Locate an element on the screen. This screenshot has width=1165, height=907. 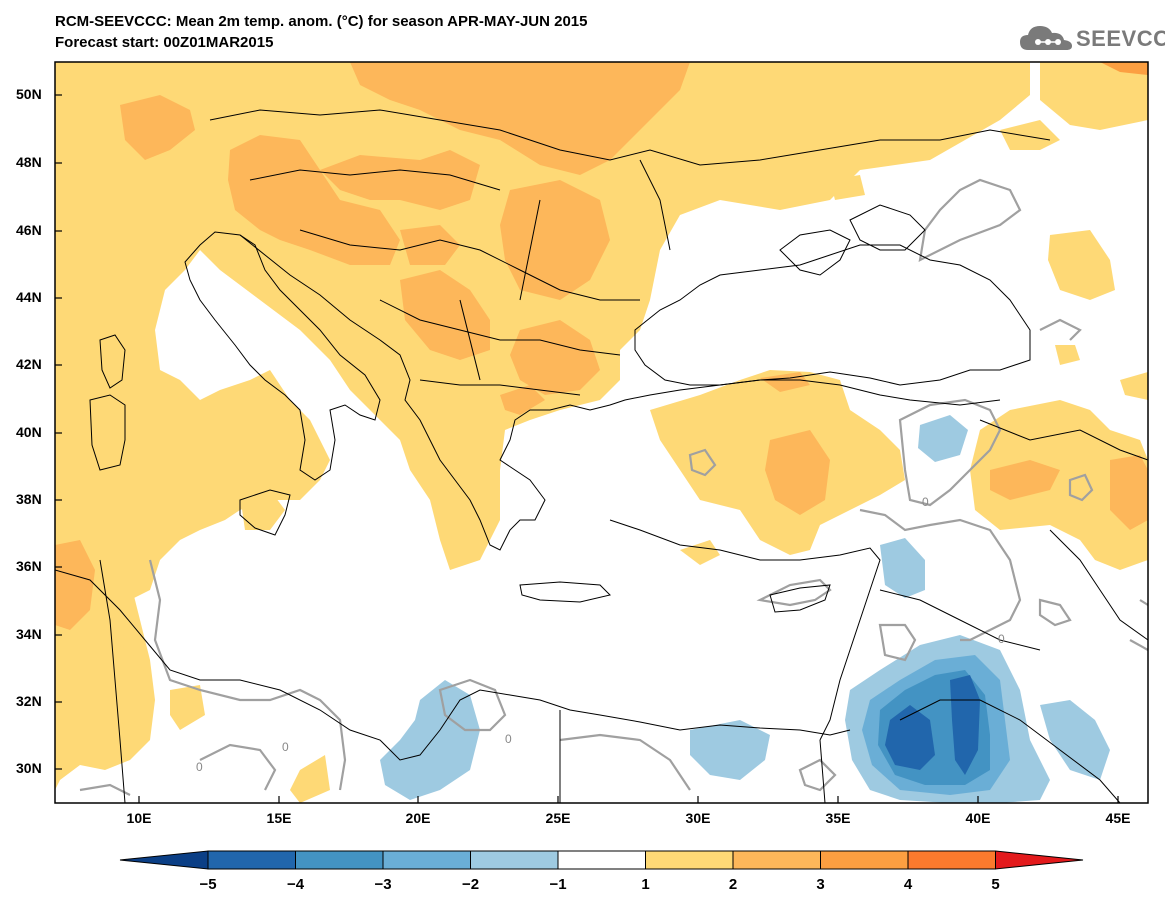
lon-label: 25E is located at coordinates (558, 818).